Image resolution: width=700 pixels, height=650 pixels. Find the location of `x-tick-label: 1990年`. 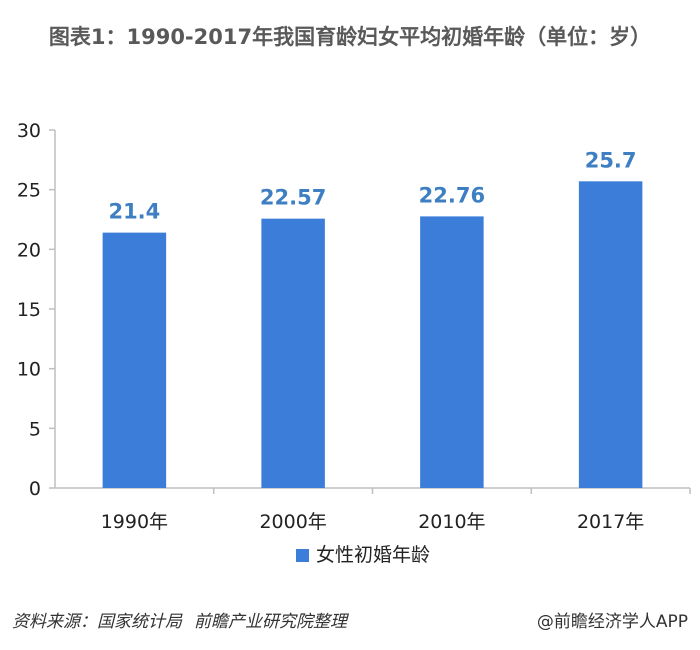

x-tick-label: 1990年 is located at coordinates (134, 522).